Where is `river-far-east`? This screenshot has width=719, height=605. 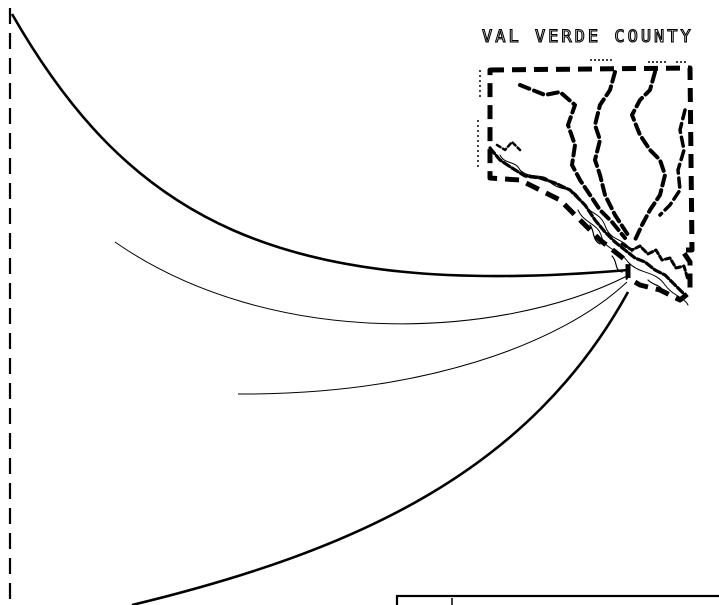
river-far-east is located at coordinates (672, 162).